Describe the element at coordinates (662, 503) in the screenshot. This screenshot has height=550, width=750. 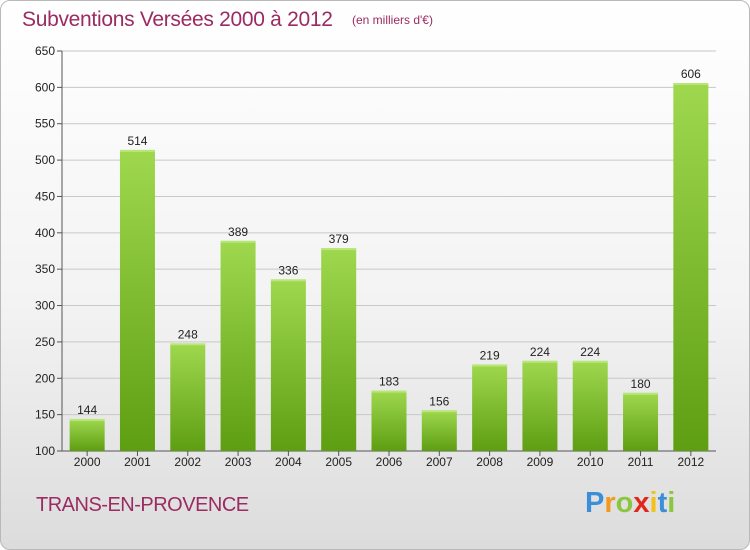
I see `logo-letter: t` at that location.